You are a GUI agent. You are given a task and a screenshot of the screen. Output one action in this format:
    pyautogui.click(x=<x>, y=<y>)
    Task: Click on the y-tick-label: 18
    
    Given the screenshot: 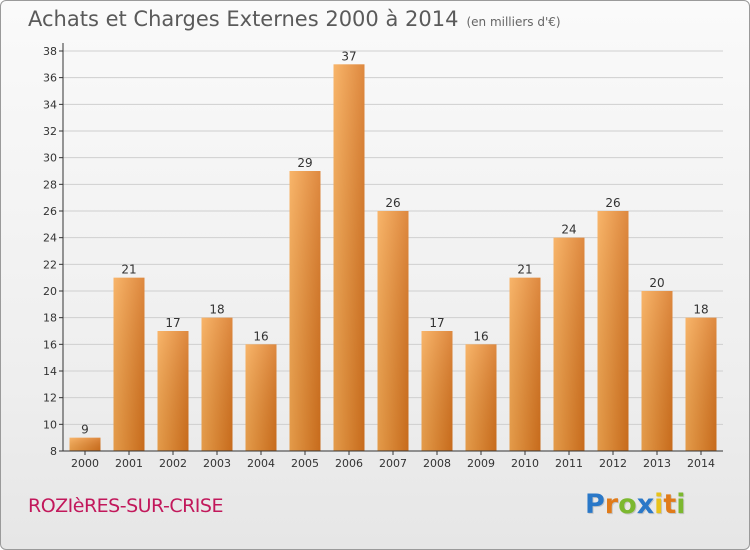 What is the action you would take?
    pyautogui.click(x=50, y=318)
    